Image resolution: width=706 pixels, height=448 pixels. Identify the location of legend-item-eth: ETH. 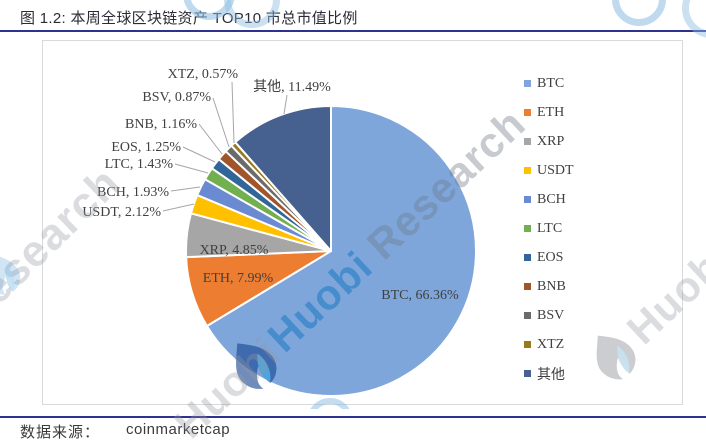
(549, 112).